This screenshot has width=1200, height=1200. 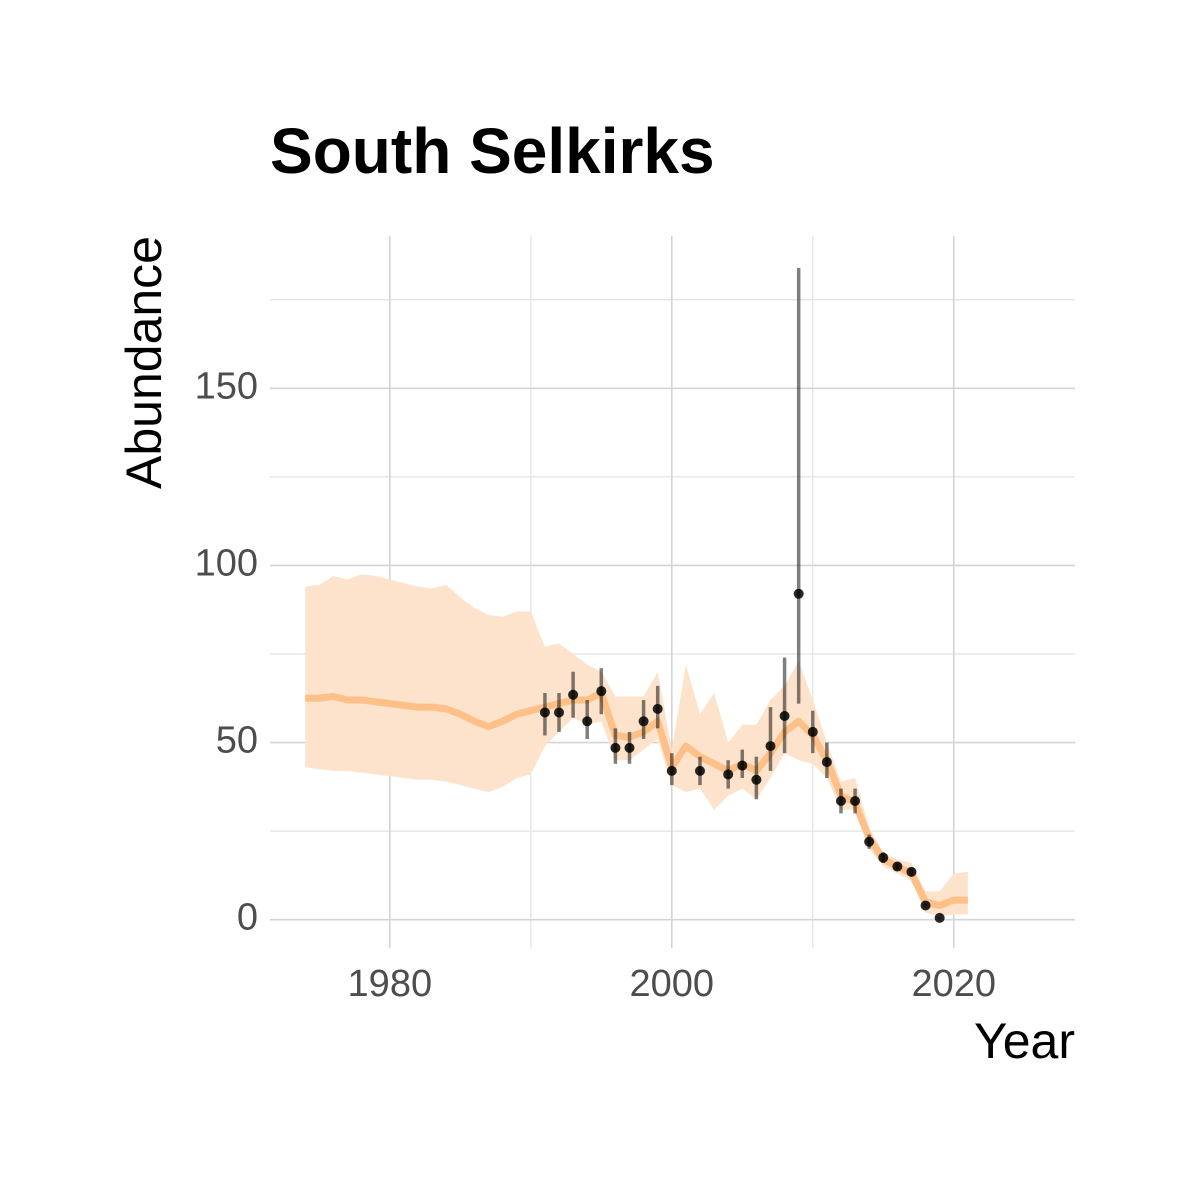 What do you see at coordinates (636, 799) in the screenshot?
I see `estimate-line` at bounding box center [636, 799].